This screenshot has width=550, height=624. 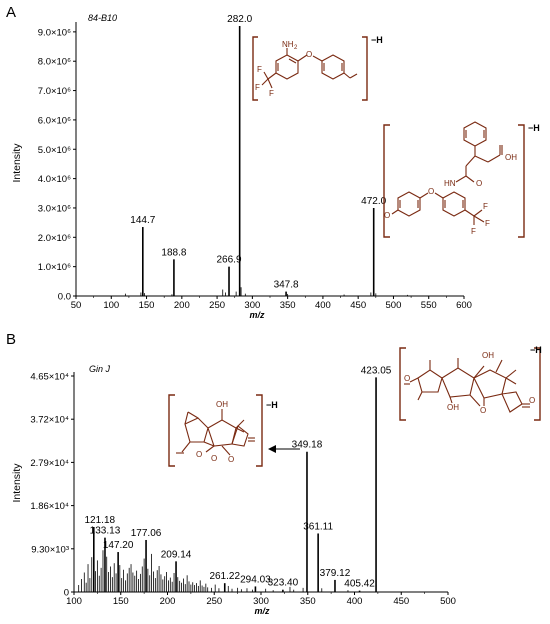 I want to click on panel-b-y-tick-label: 4.65×10⁴, so click(x=49, y=377).